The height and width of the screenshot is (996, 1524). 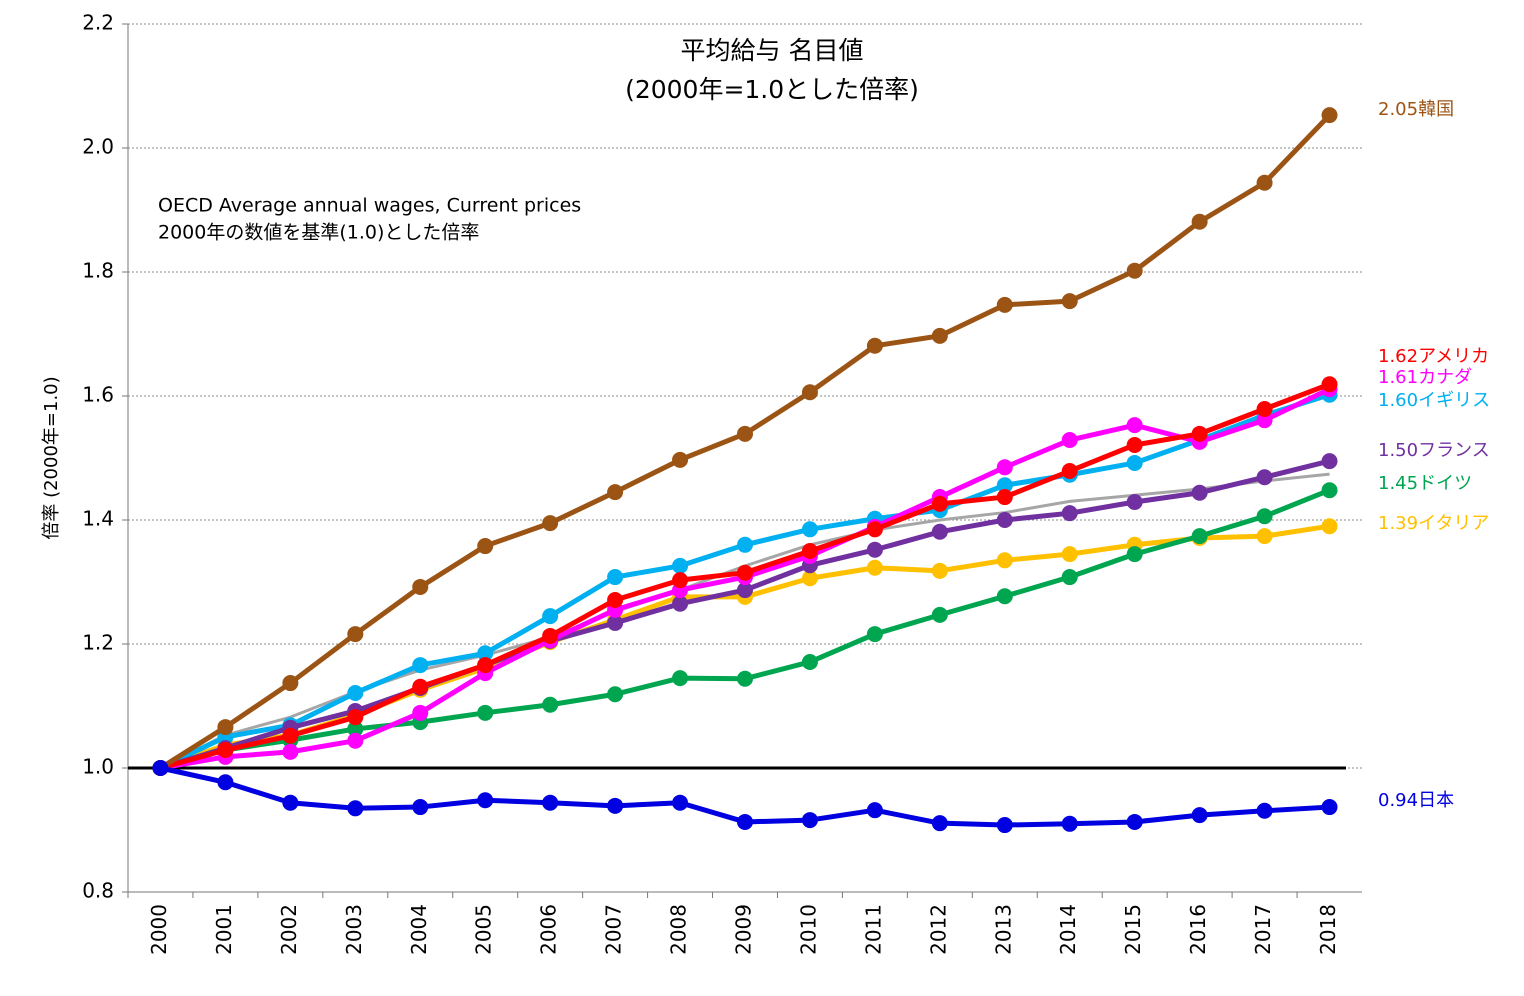 What do you see at coordinates (614, 929) in the screenshot?
I see `x-tick-label: 2007` at bounding box center [614, 929].